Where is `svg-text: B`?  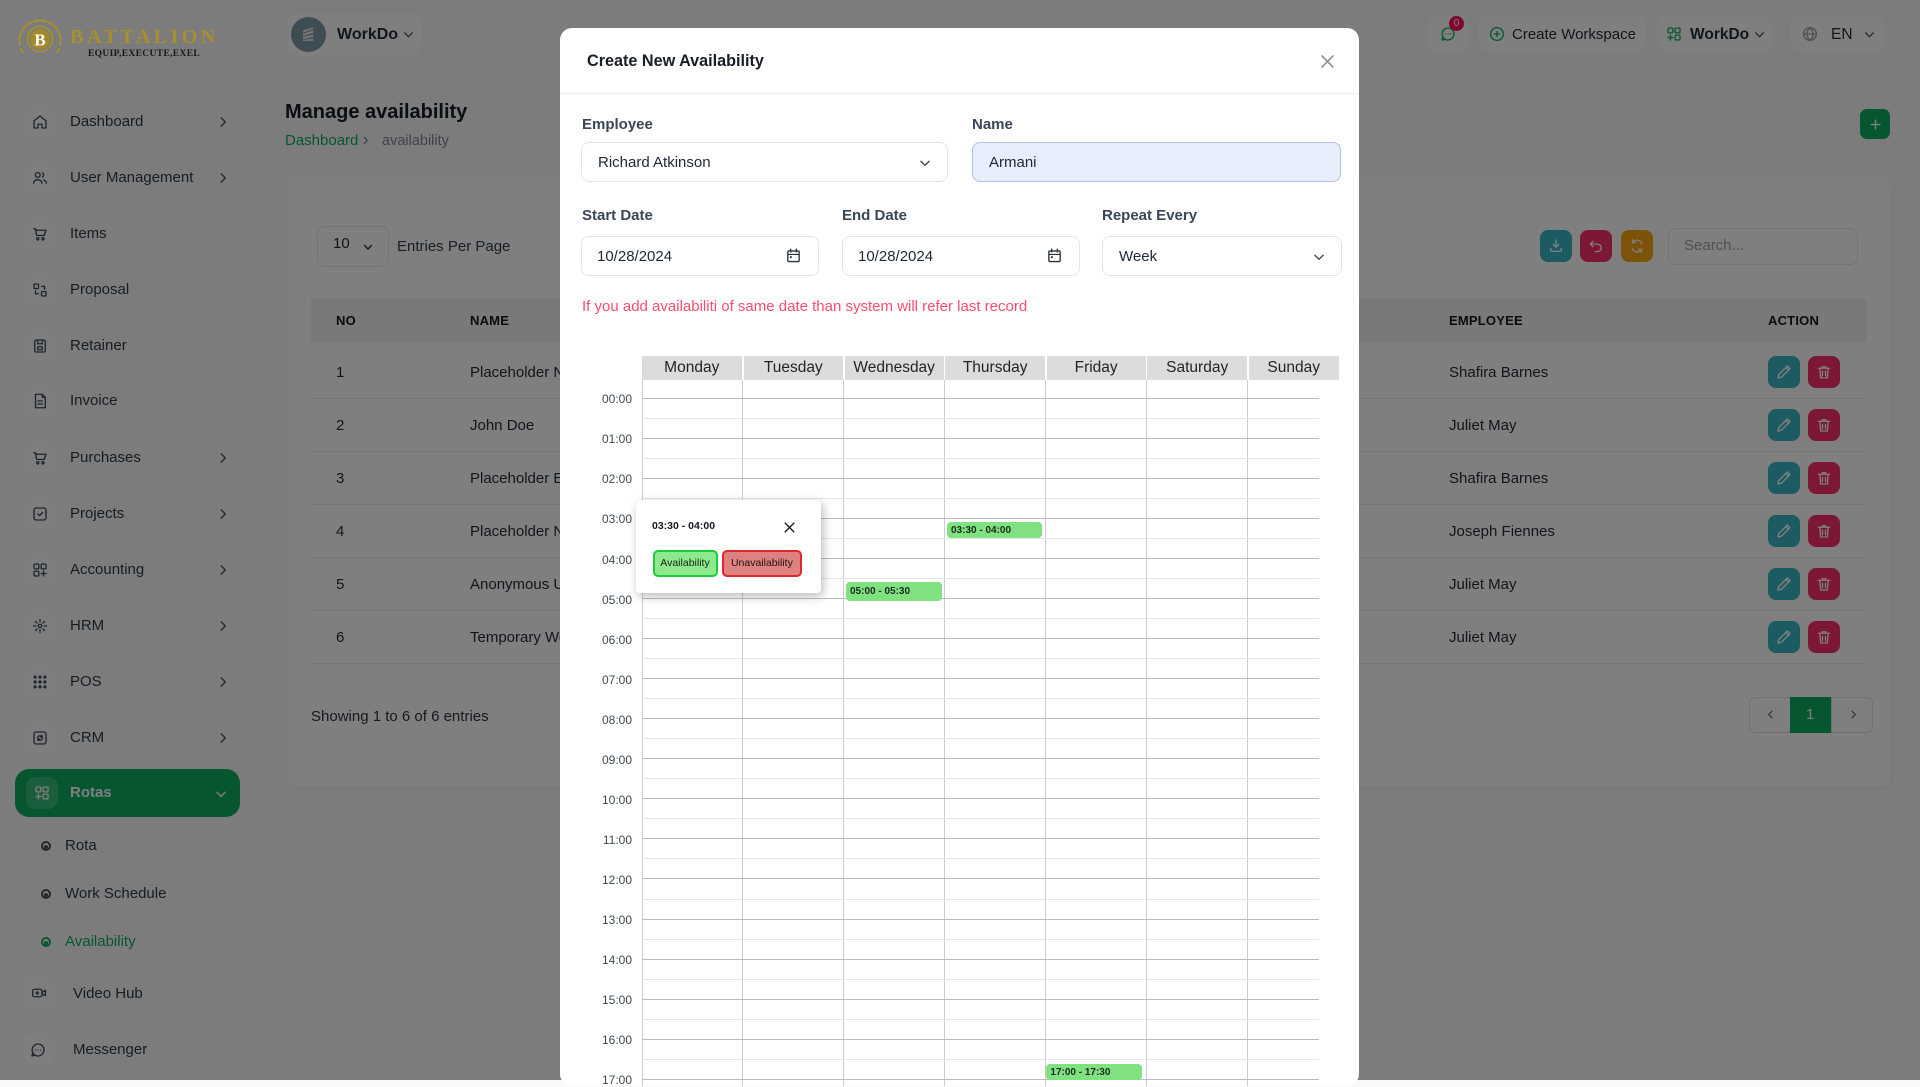 svg-text: B is located at coordinates (39, 40).